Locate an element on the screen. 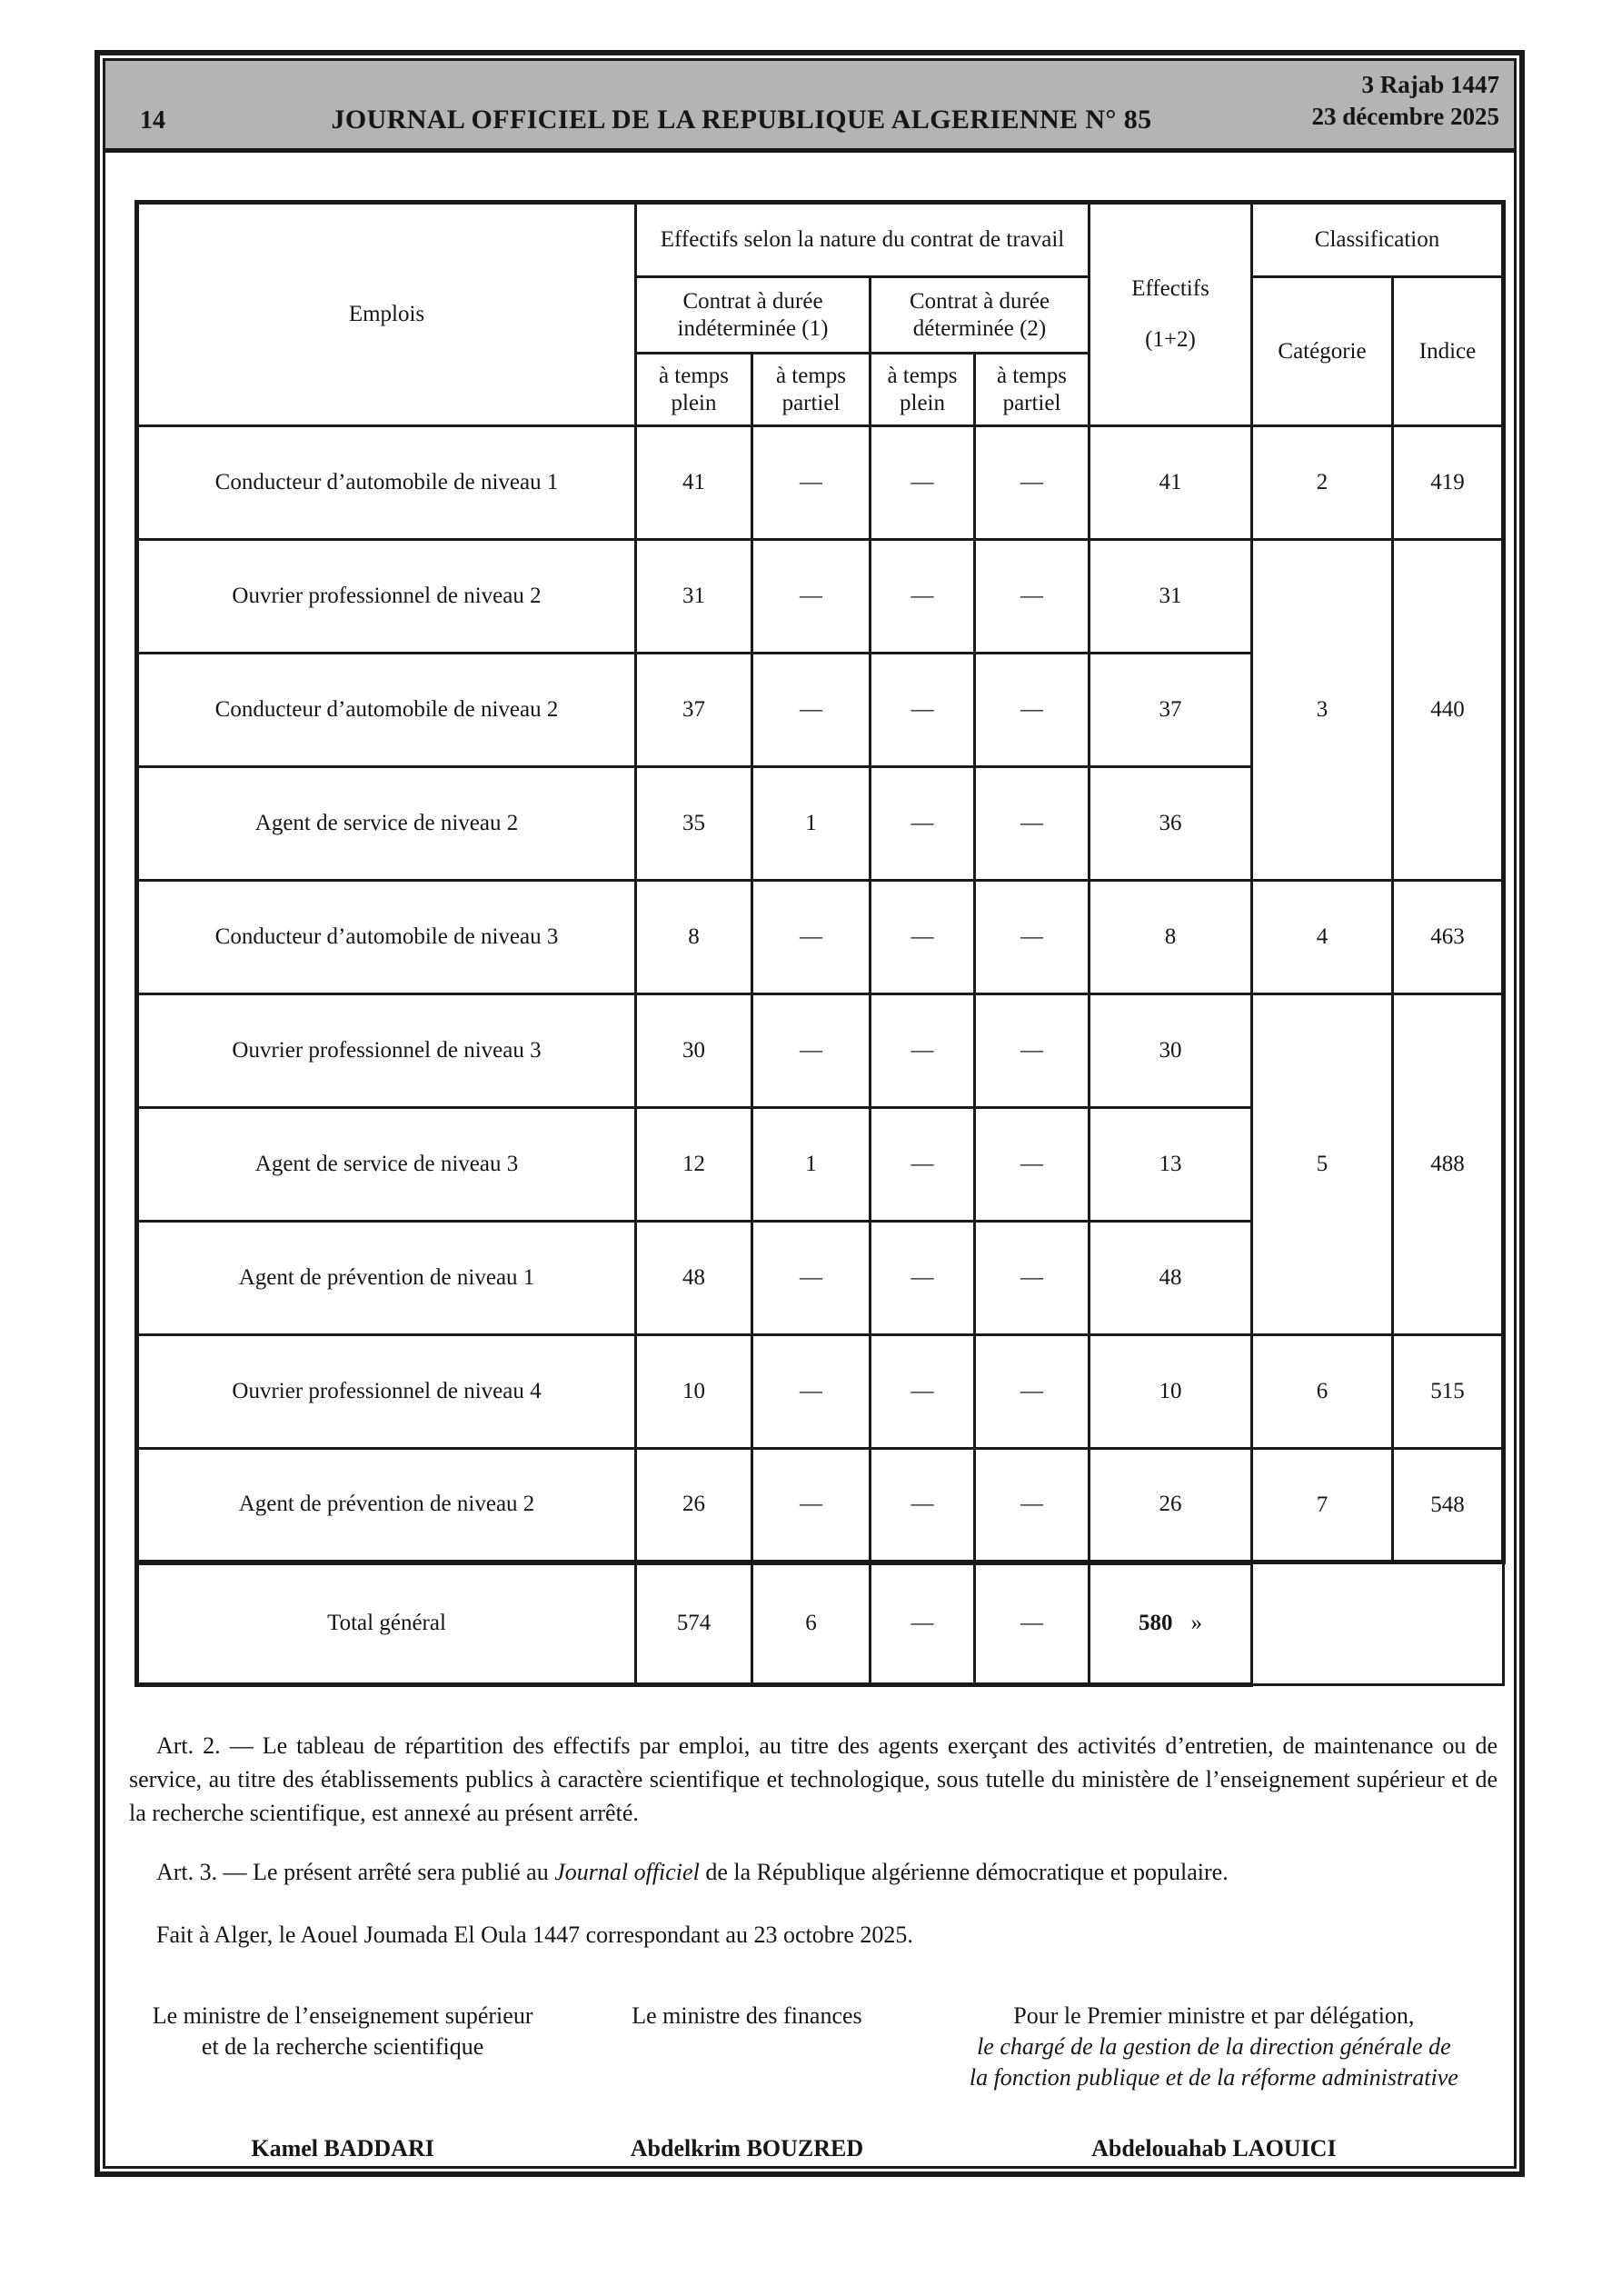  cell-indice-merged: 440 is located at coordinates (1448, 710).